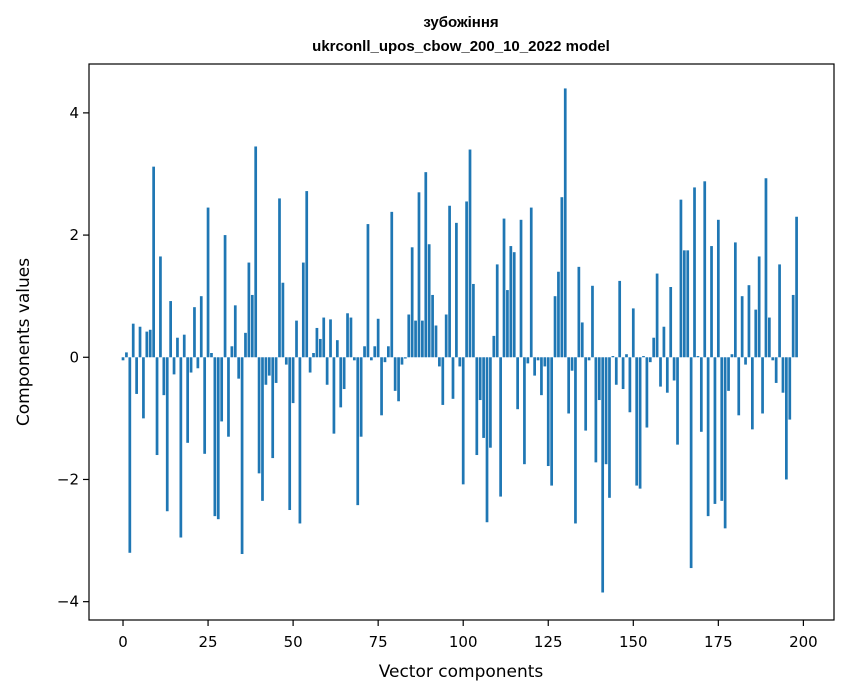  Describe the element at coordinates (74, 113) in the screenshot. I see `y-tick-label: 4` at that location.